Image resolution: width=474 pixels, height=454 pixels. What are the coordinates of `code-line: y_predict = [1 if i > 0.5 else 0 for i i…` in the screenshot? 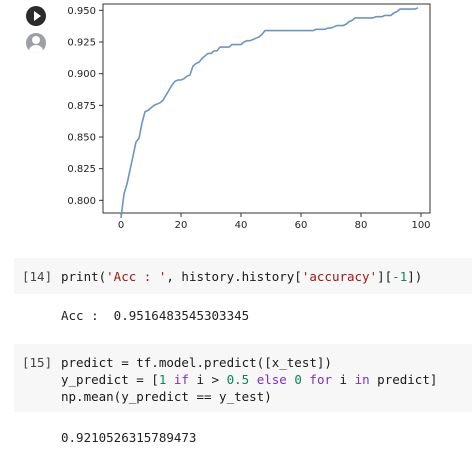 It's located at (249, 379).